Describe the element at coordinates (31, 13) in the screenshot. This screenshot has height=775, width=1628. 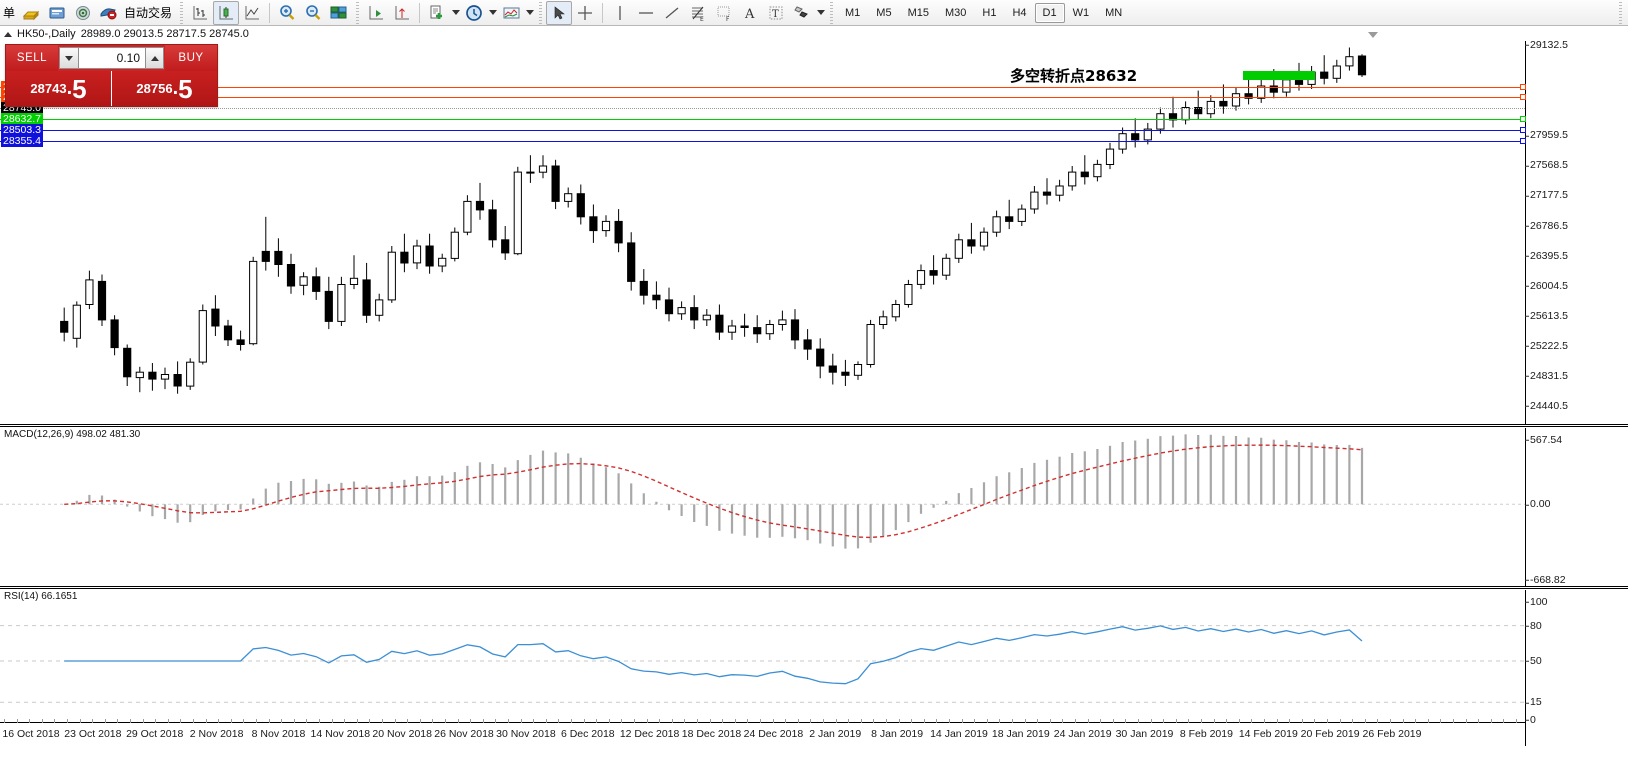
I see `gold-bars-icon` at that location.